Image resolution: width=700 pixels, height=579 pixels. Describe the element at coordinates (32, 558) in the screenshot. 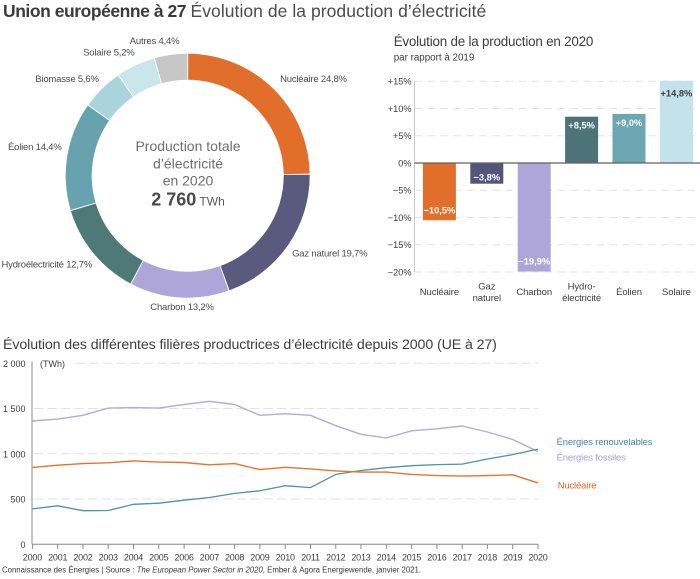

I see `svg-text: 2000` at that location.